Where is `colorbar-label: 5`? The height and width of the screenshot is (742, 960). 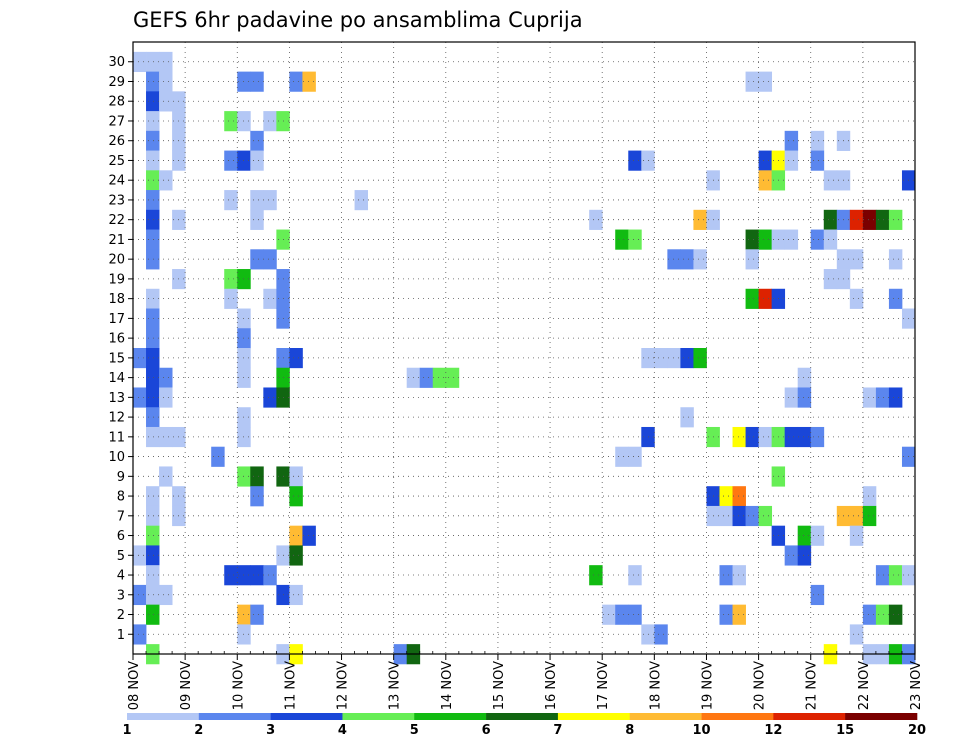
colorbar-label: 5 is located at coordinates (414, 730).